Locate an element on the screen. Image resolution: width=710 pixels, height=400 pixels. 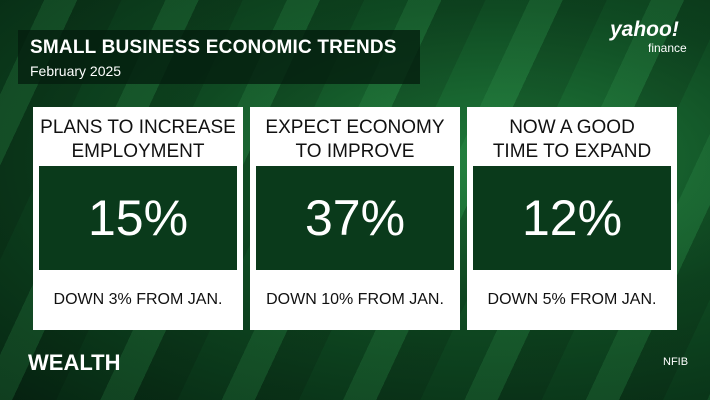
card-heading: EXPECT ECONOMY TO IMPROVE is located at coordinates (355, 140).